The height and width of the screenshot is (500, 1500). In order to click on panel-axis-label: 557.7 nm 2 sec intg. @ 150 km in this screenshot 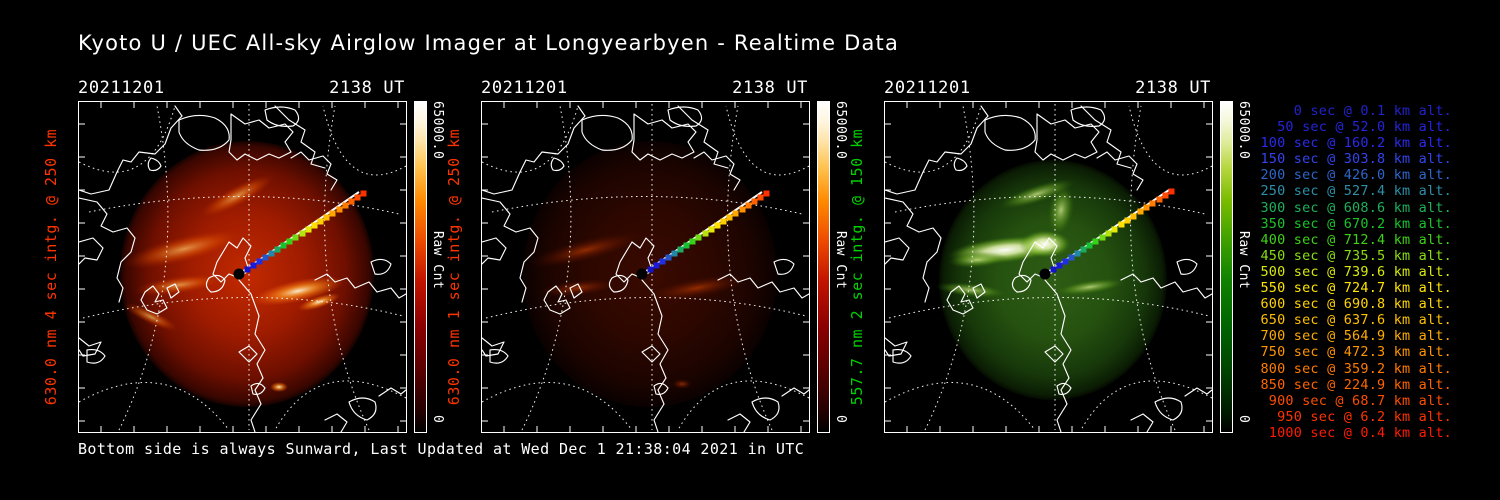, I will do `click(857, 267)`.